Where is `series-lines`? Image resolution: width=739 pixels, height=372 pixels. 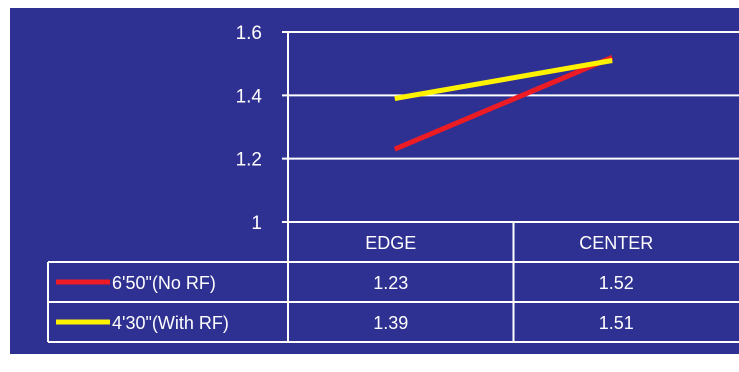
series-lines is located at coordinates (503, 103).